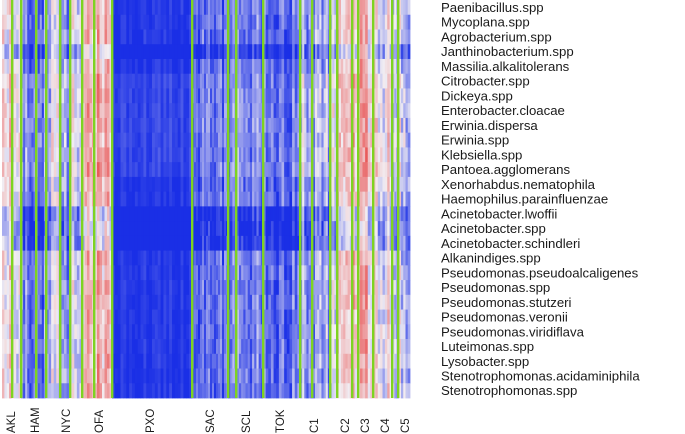  Describe the element at coordinates (209, 420) in the screenshot. I see `column-labels: AKL HAM NYC OFA PXO SAC SCL TOK C1 C2 C3 C4 C5` at that location.